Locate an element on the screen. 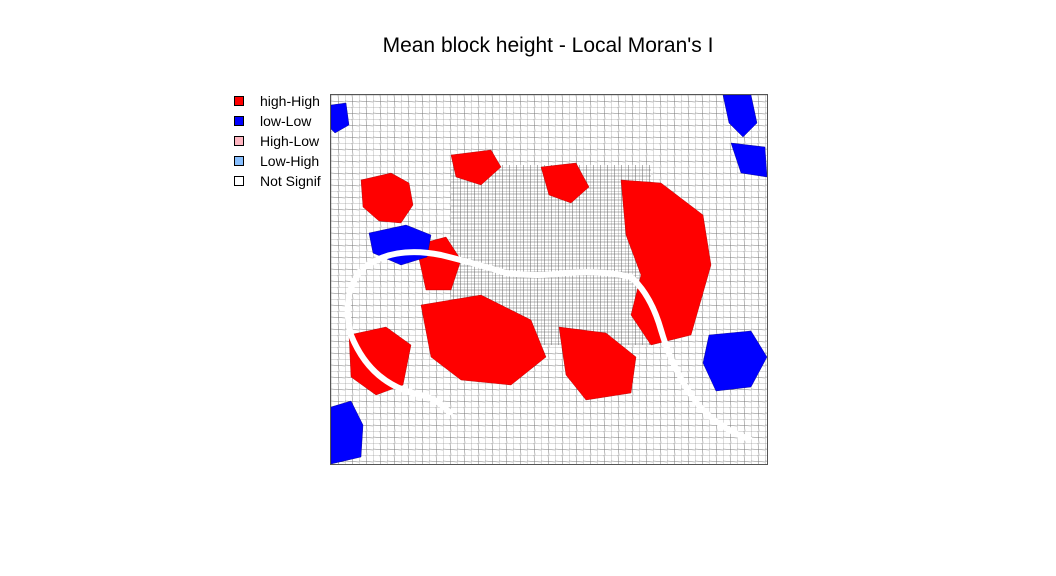 This screenshot has width=1056, height=576. legend-item: Not Signif is located at coordinates (277, 181).